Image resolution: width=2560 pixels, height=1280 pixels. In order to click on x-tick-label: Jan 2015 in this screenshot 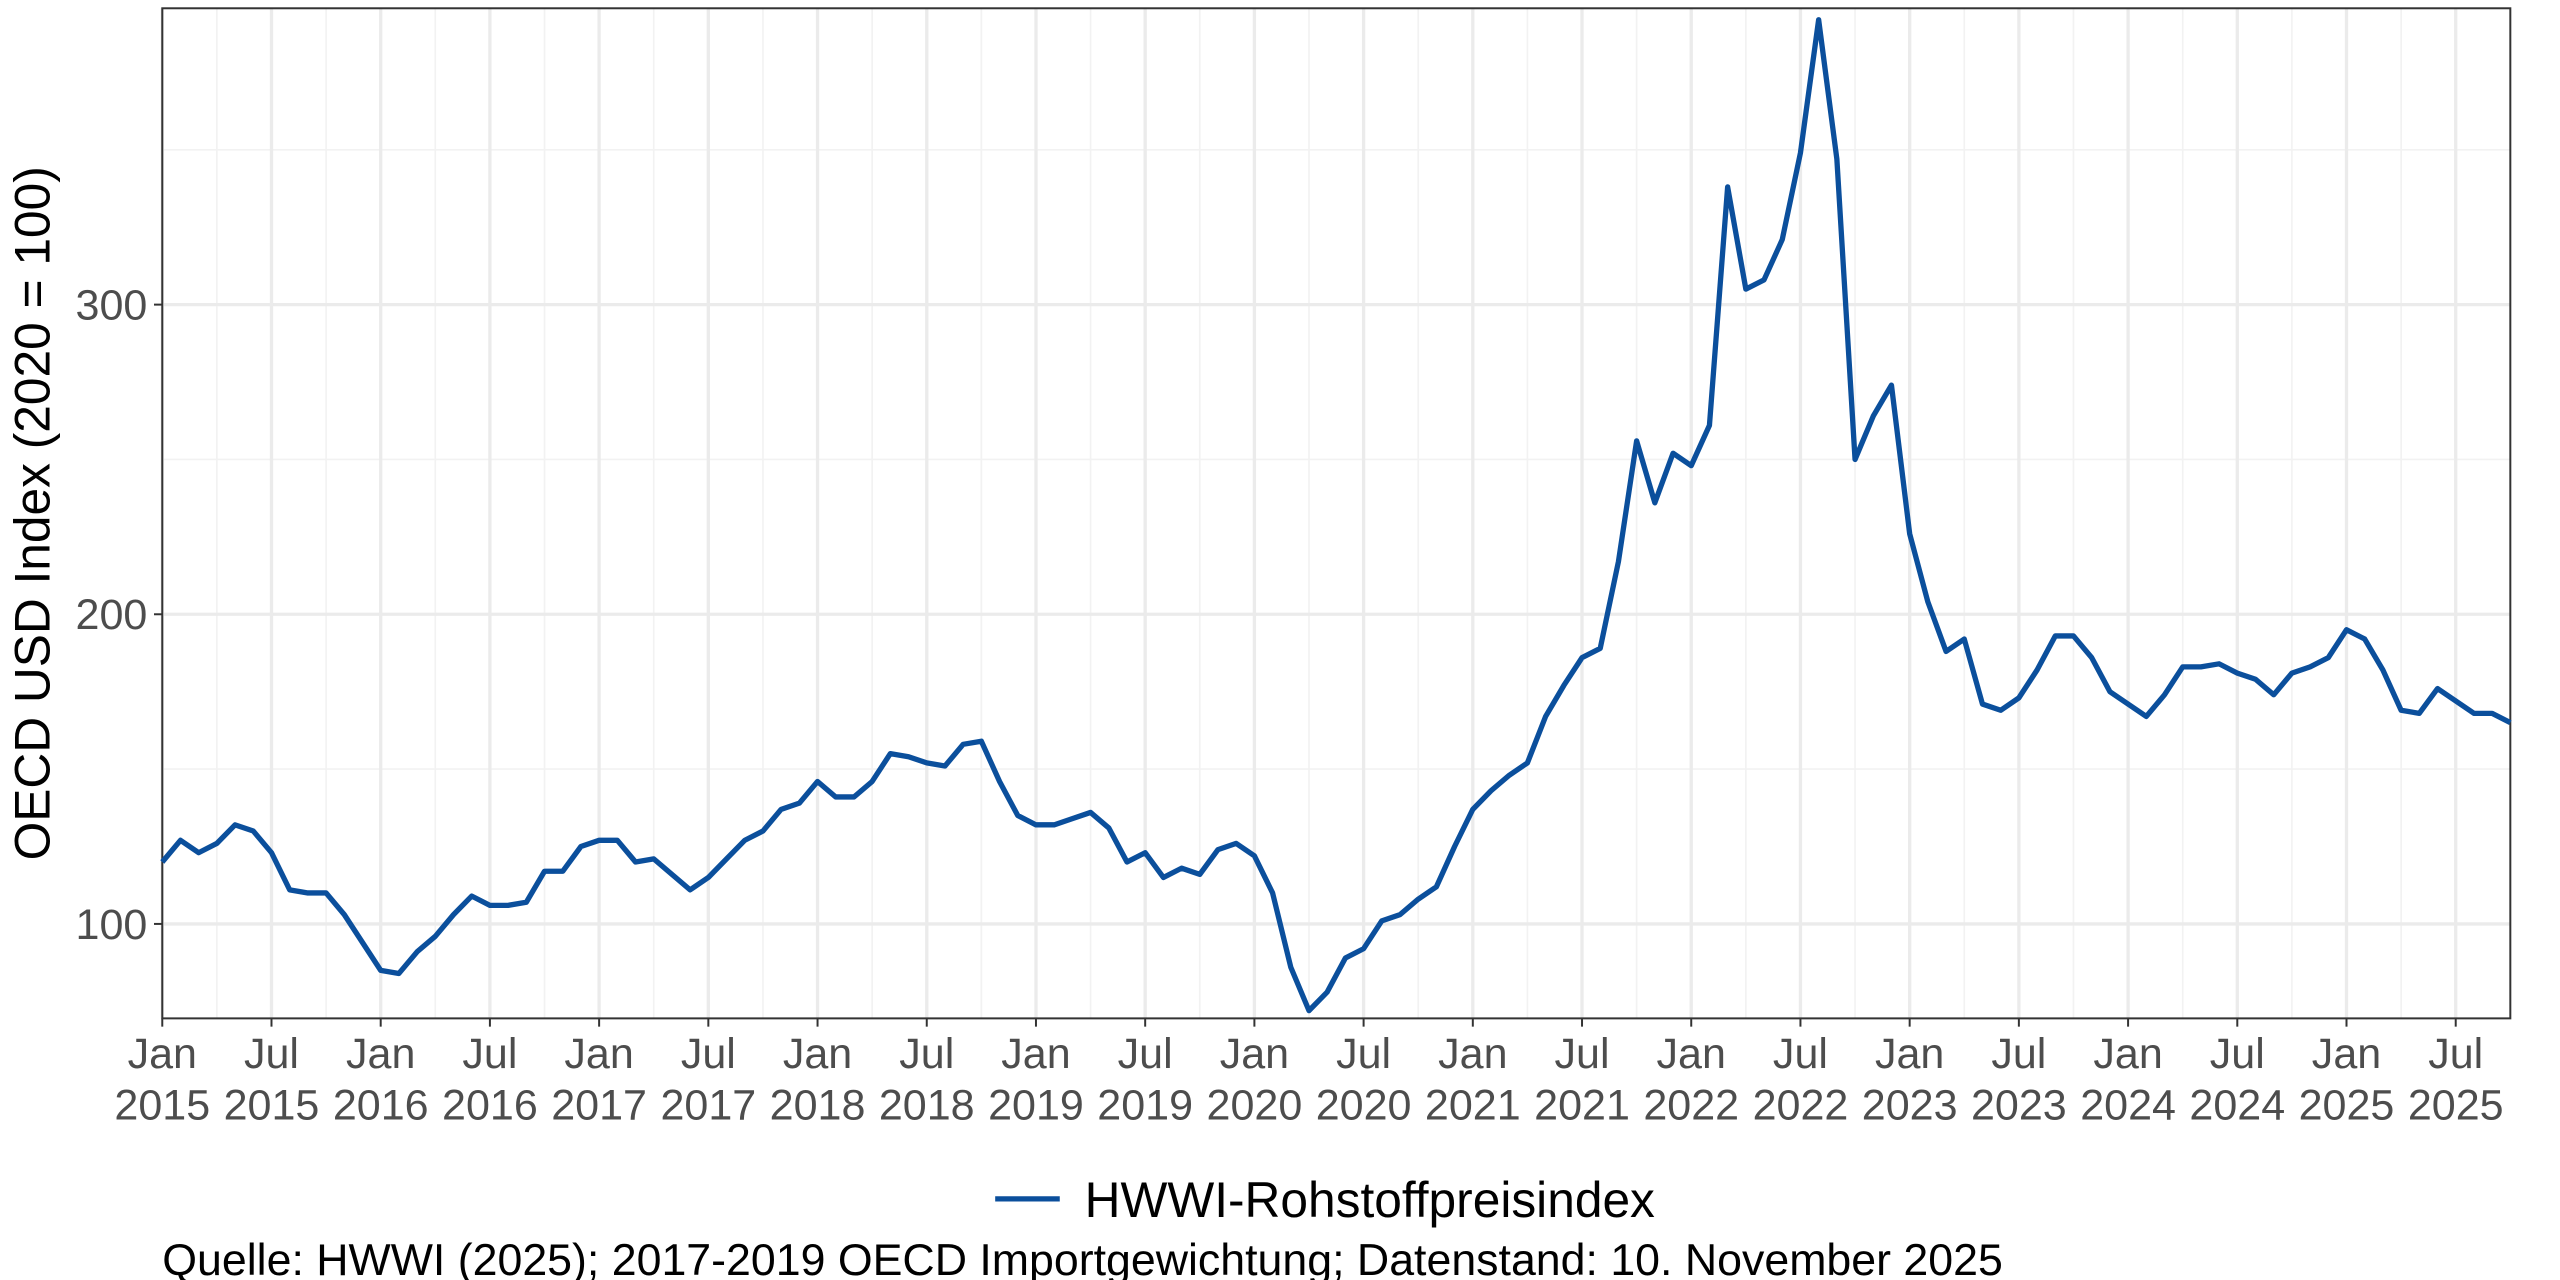, I will do `click(162, 1079)`.